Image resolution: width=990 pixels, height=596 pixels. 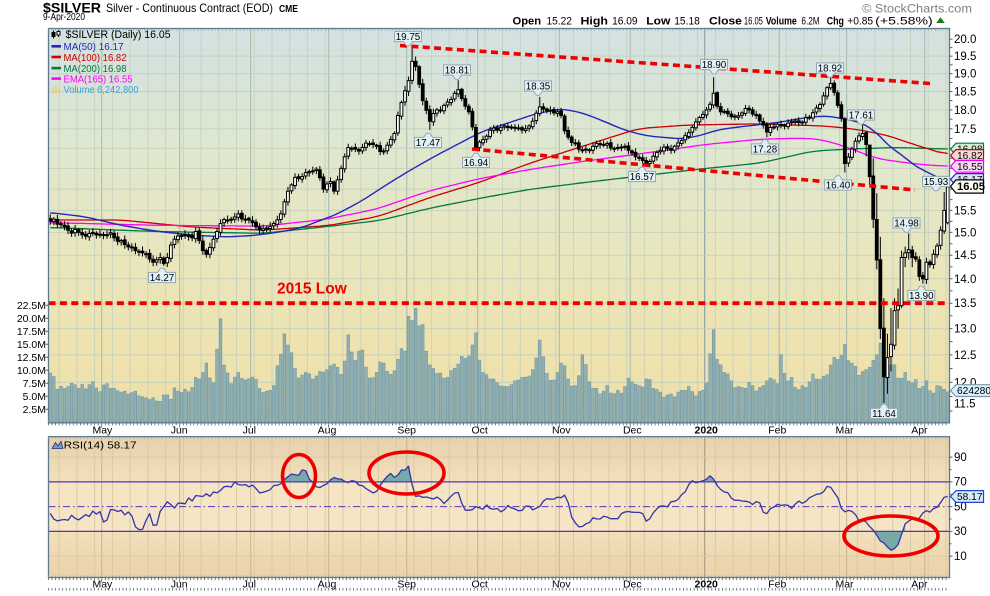 I want to click on svg-text: 18.92, so click(x=830, y=69).